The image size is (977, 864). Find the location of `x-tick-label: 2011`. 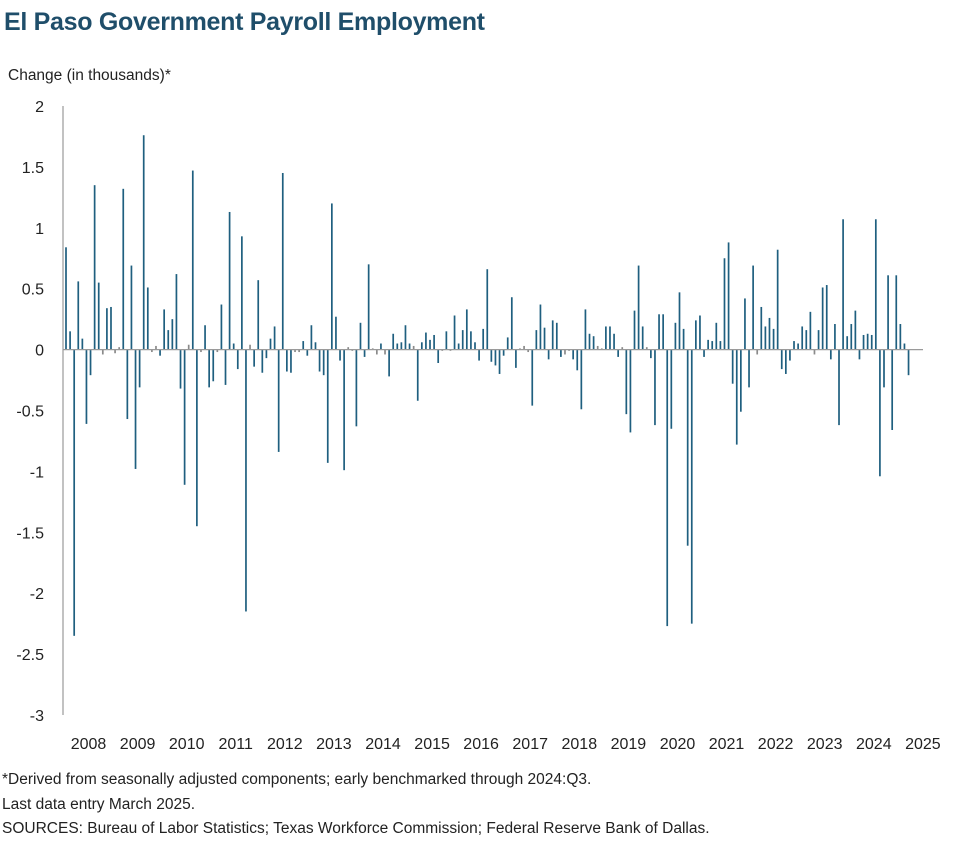

x-tick-label: 2011 is located at coordinates (235, 744).